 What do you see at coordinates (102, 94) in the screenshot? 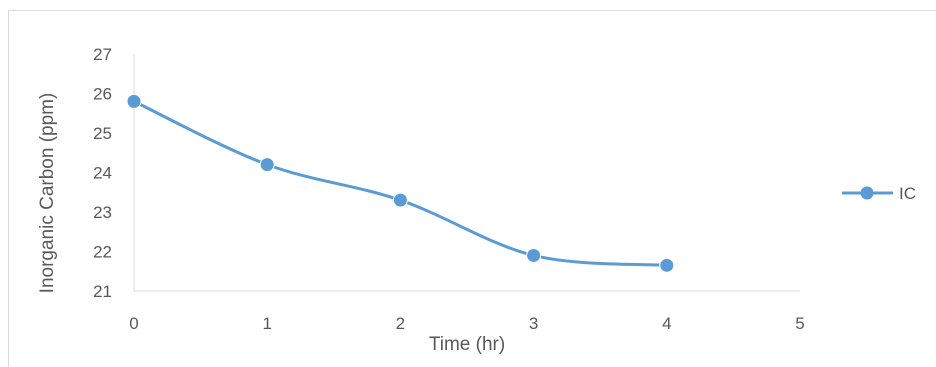
I see `y-tick-label: 26` at bounding box center [102, 94].